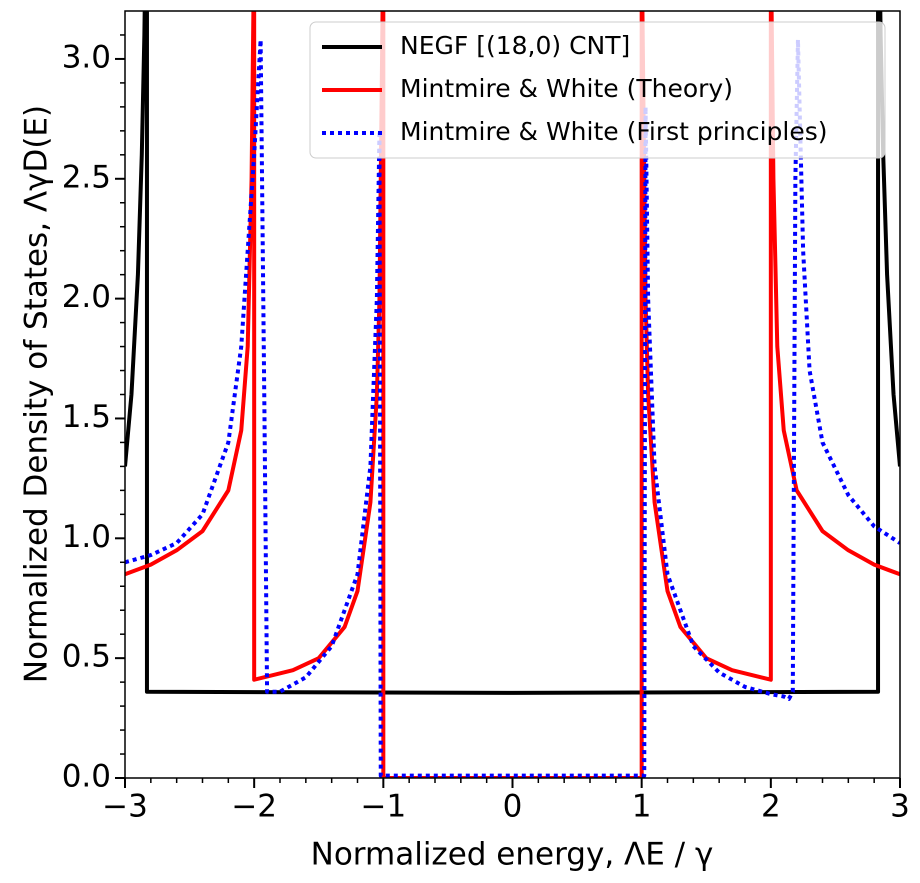 The image size is (920, 883). I want to click on legend-label: Mintmire & White (First principles), so click(614, 131).